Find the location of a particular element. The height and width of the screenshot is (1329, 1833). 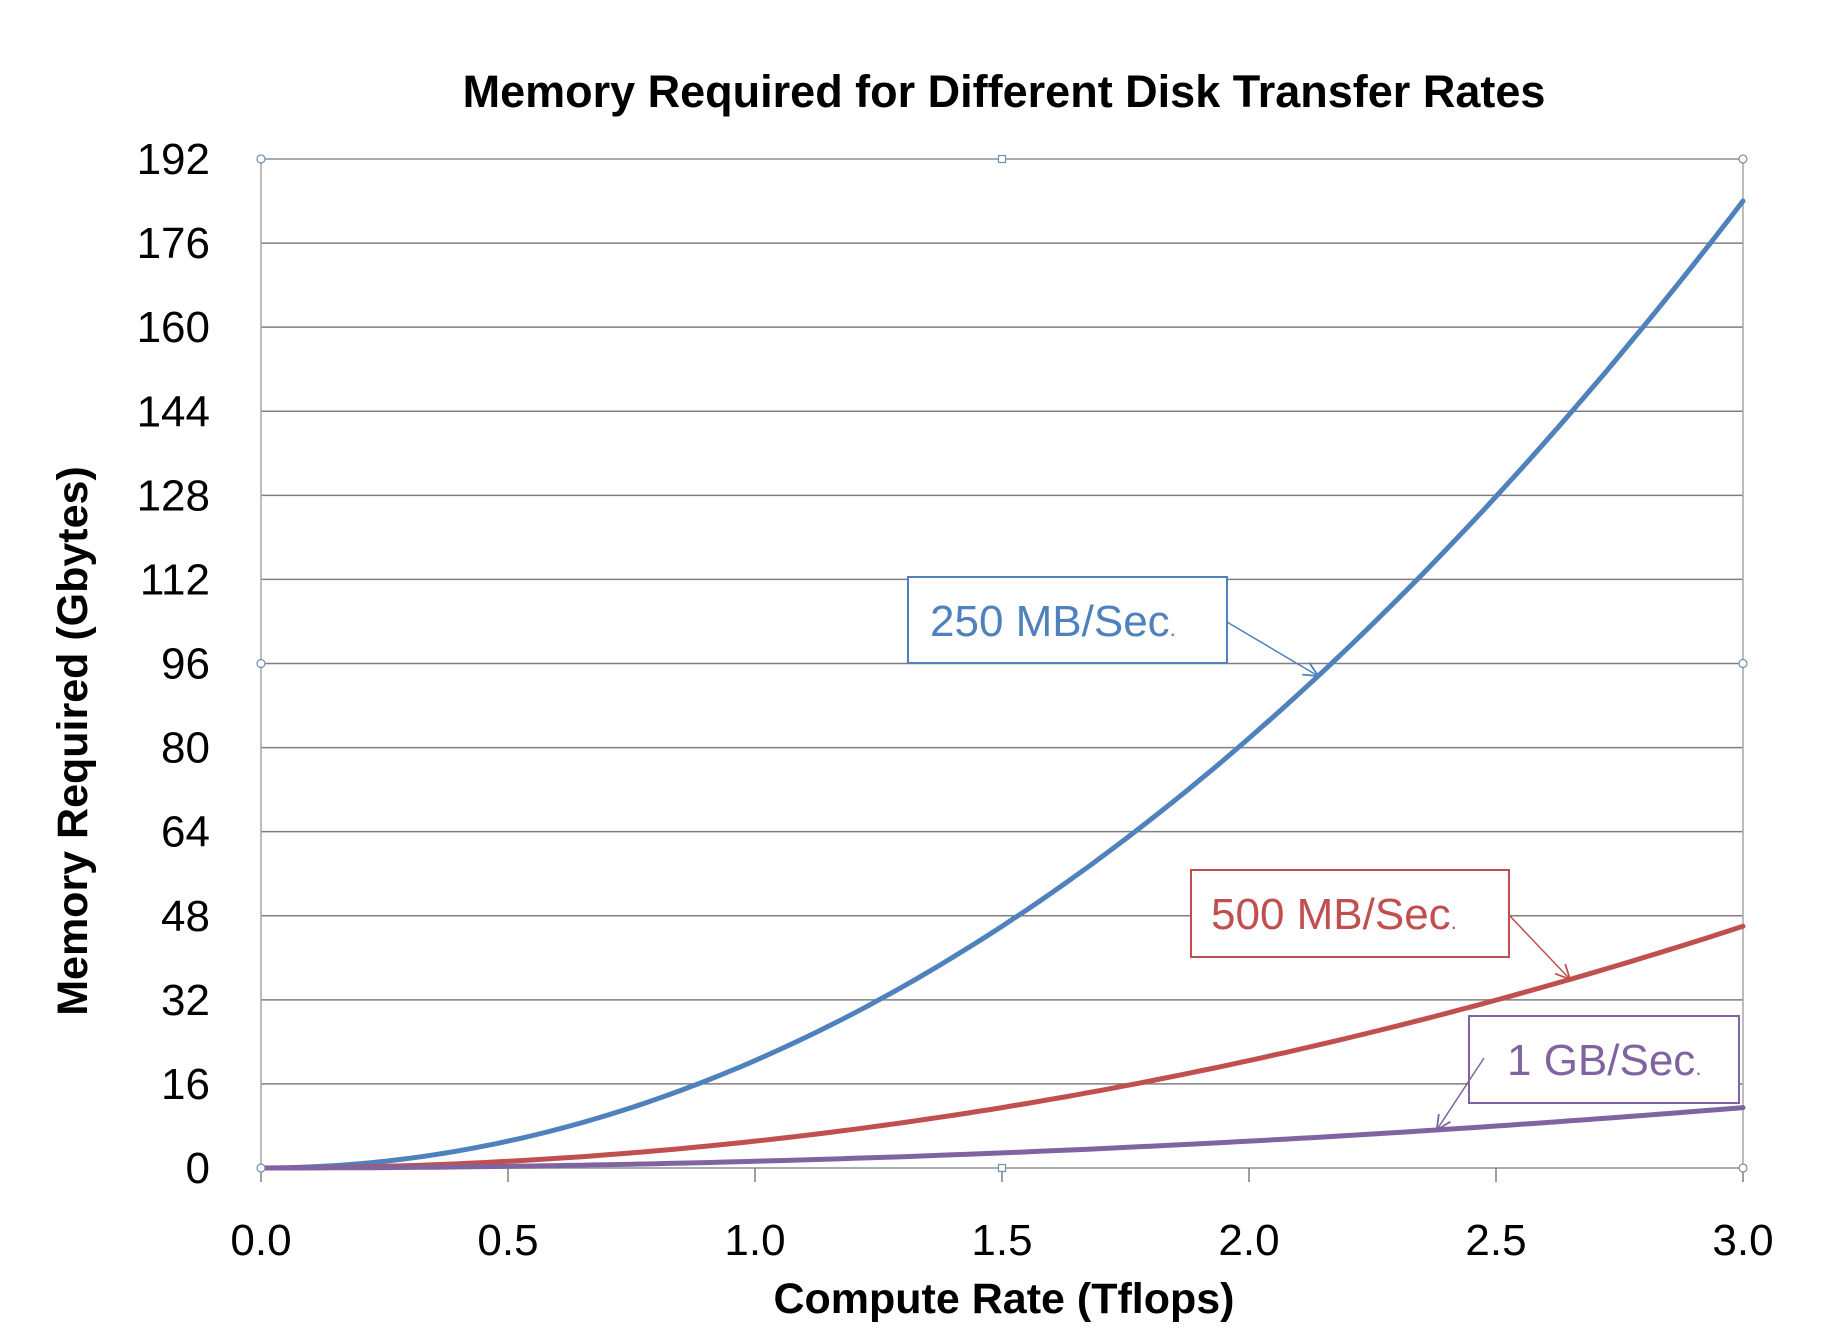

y-tick-label: 128 is located at coordinates (173, 495).